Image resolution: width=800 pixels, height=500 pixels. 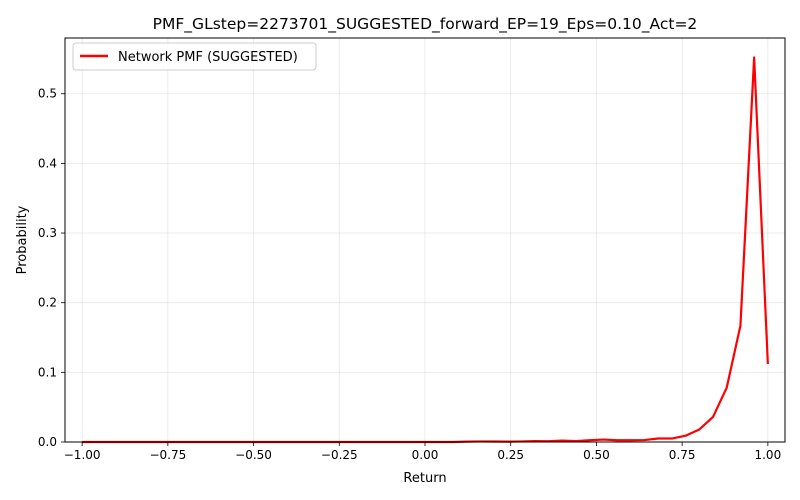 I want to click on x-tick-label: −0.75, so click(x=167, y=455).